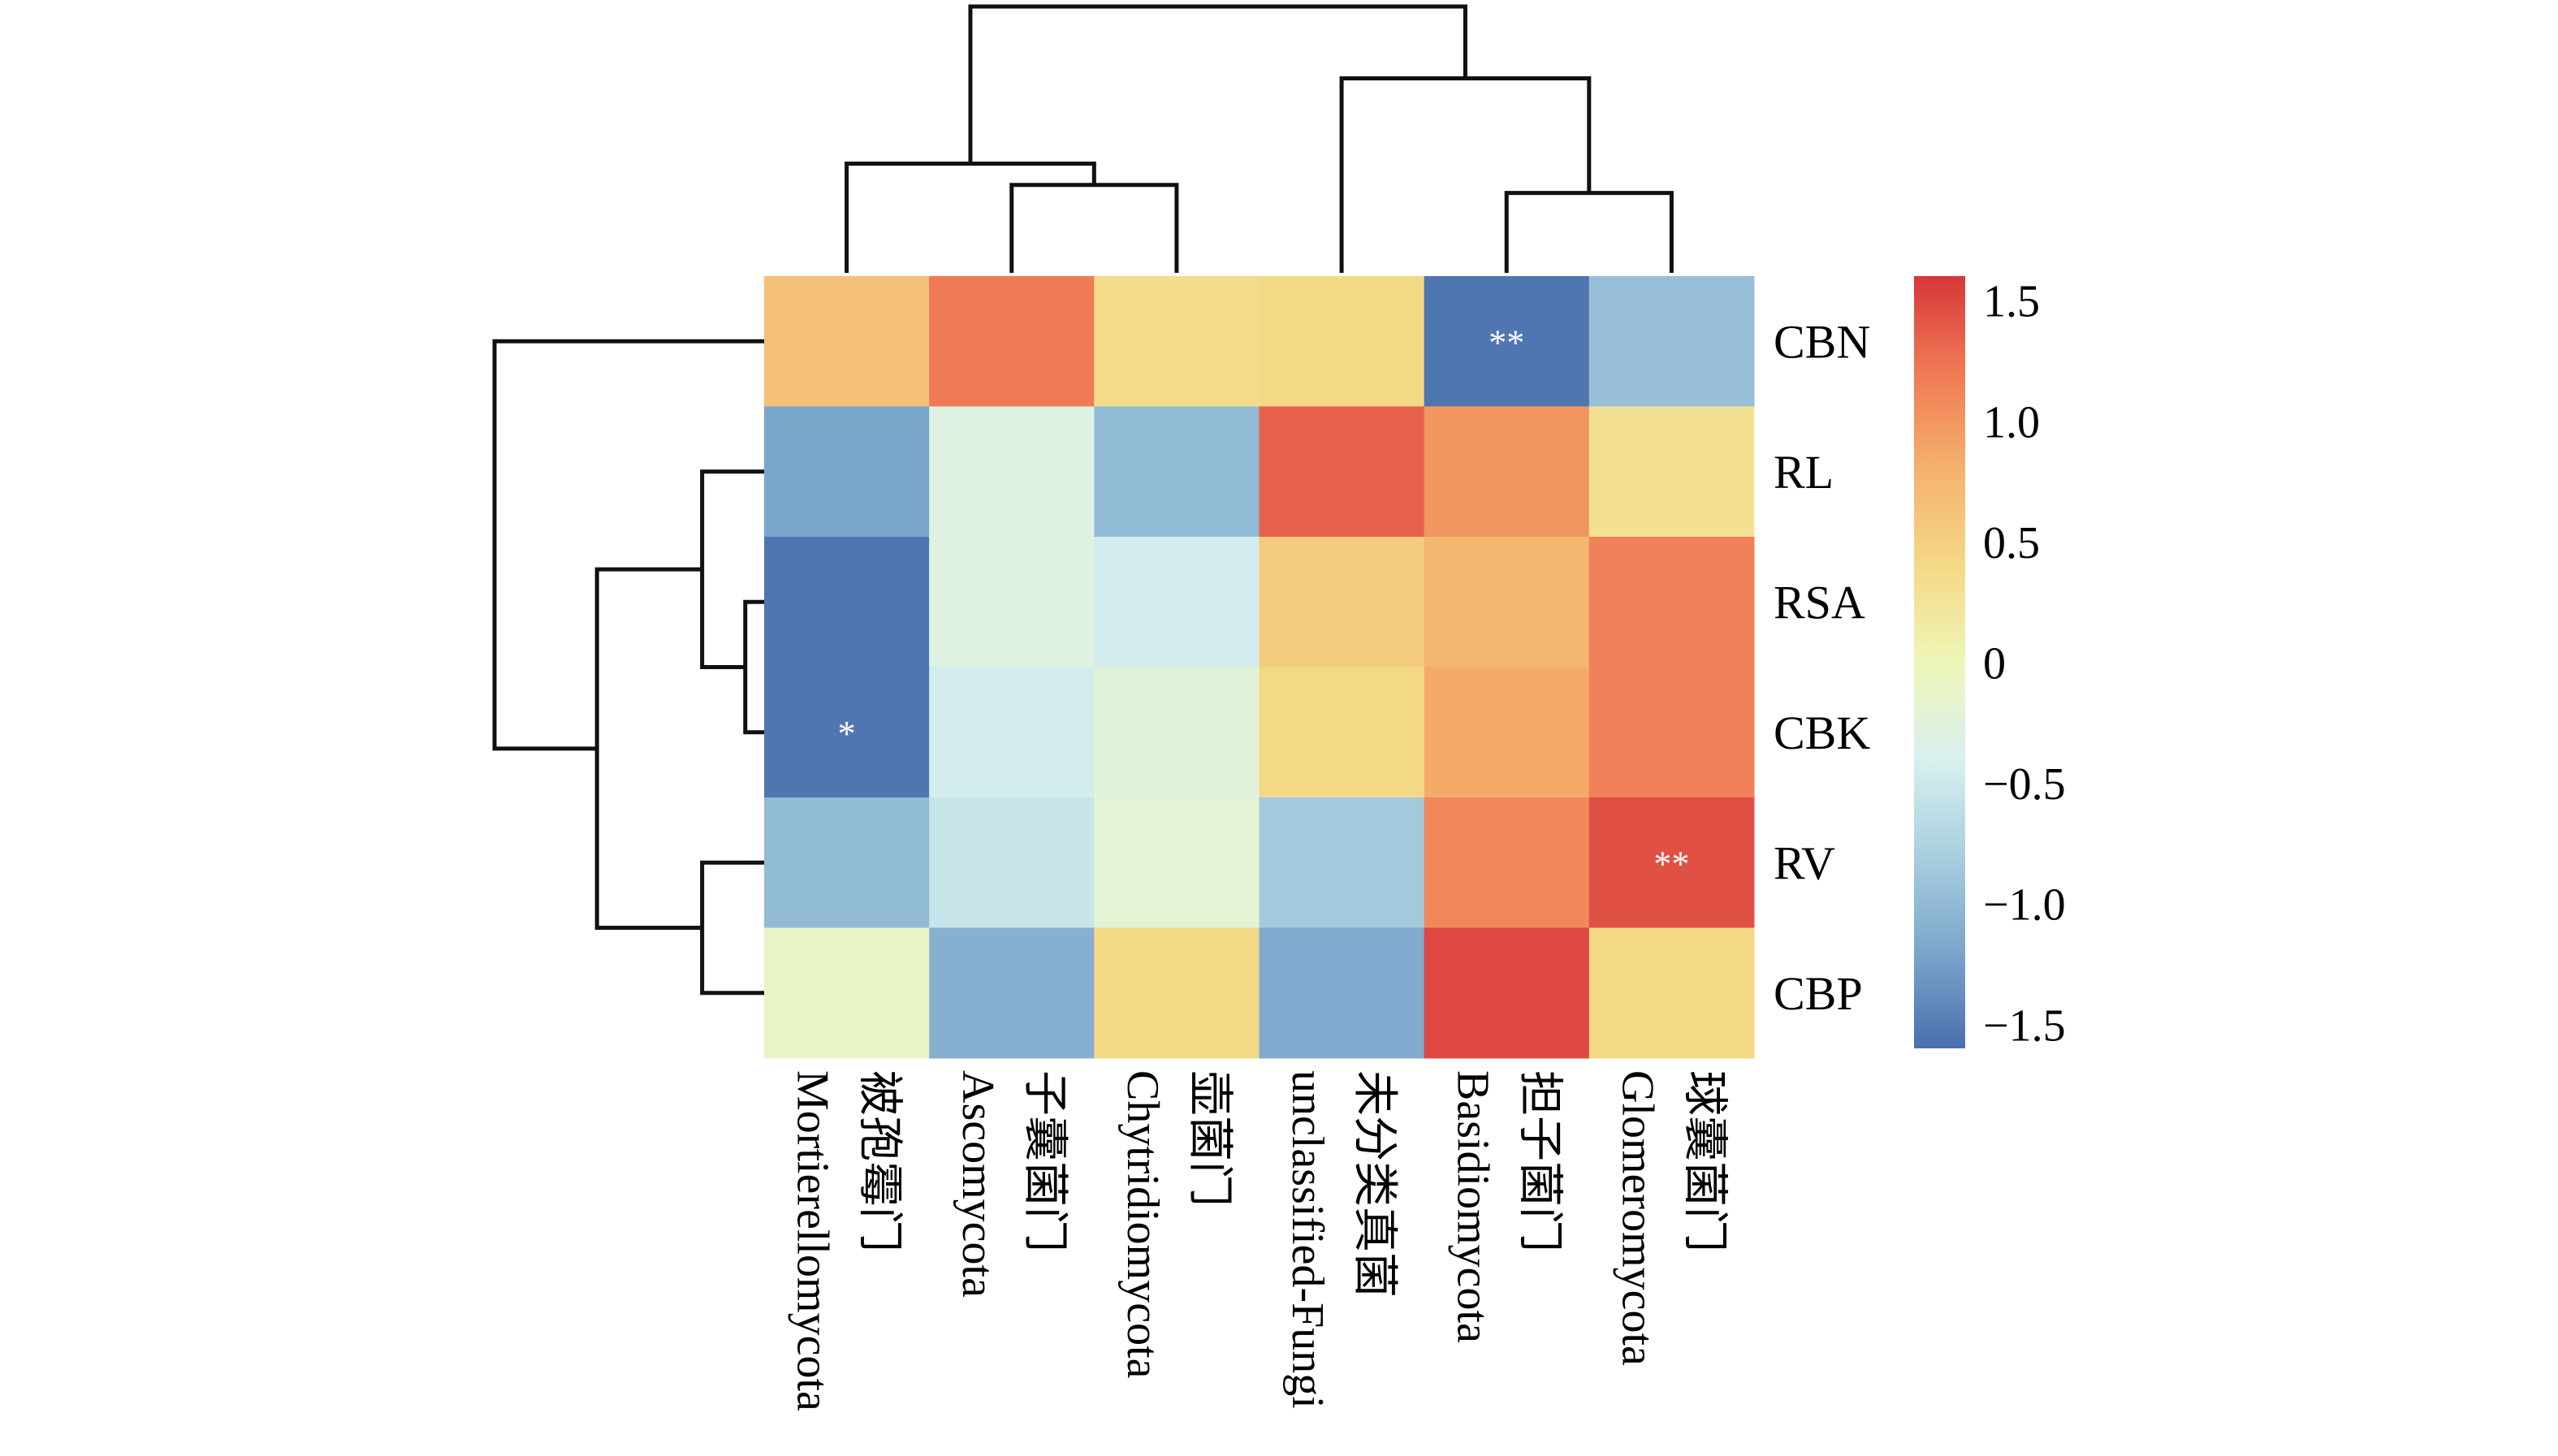  I want to click on heatmap-cell-RSA-Ascomycota, so click(1012, 602).